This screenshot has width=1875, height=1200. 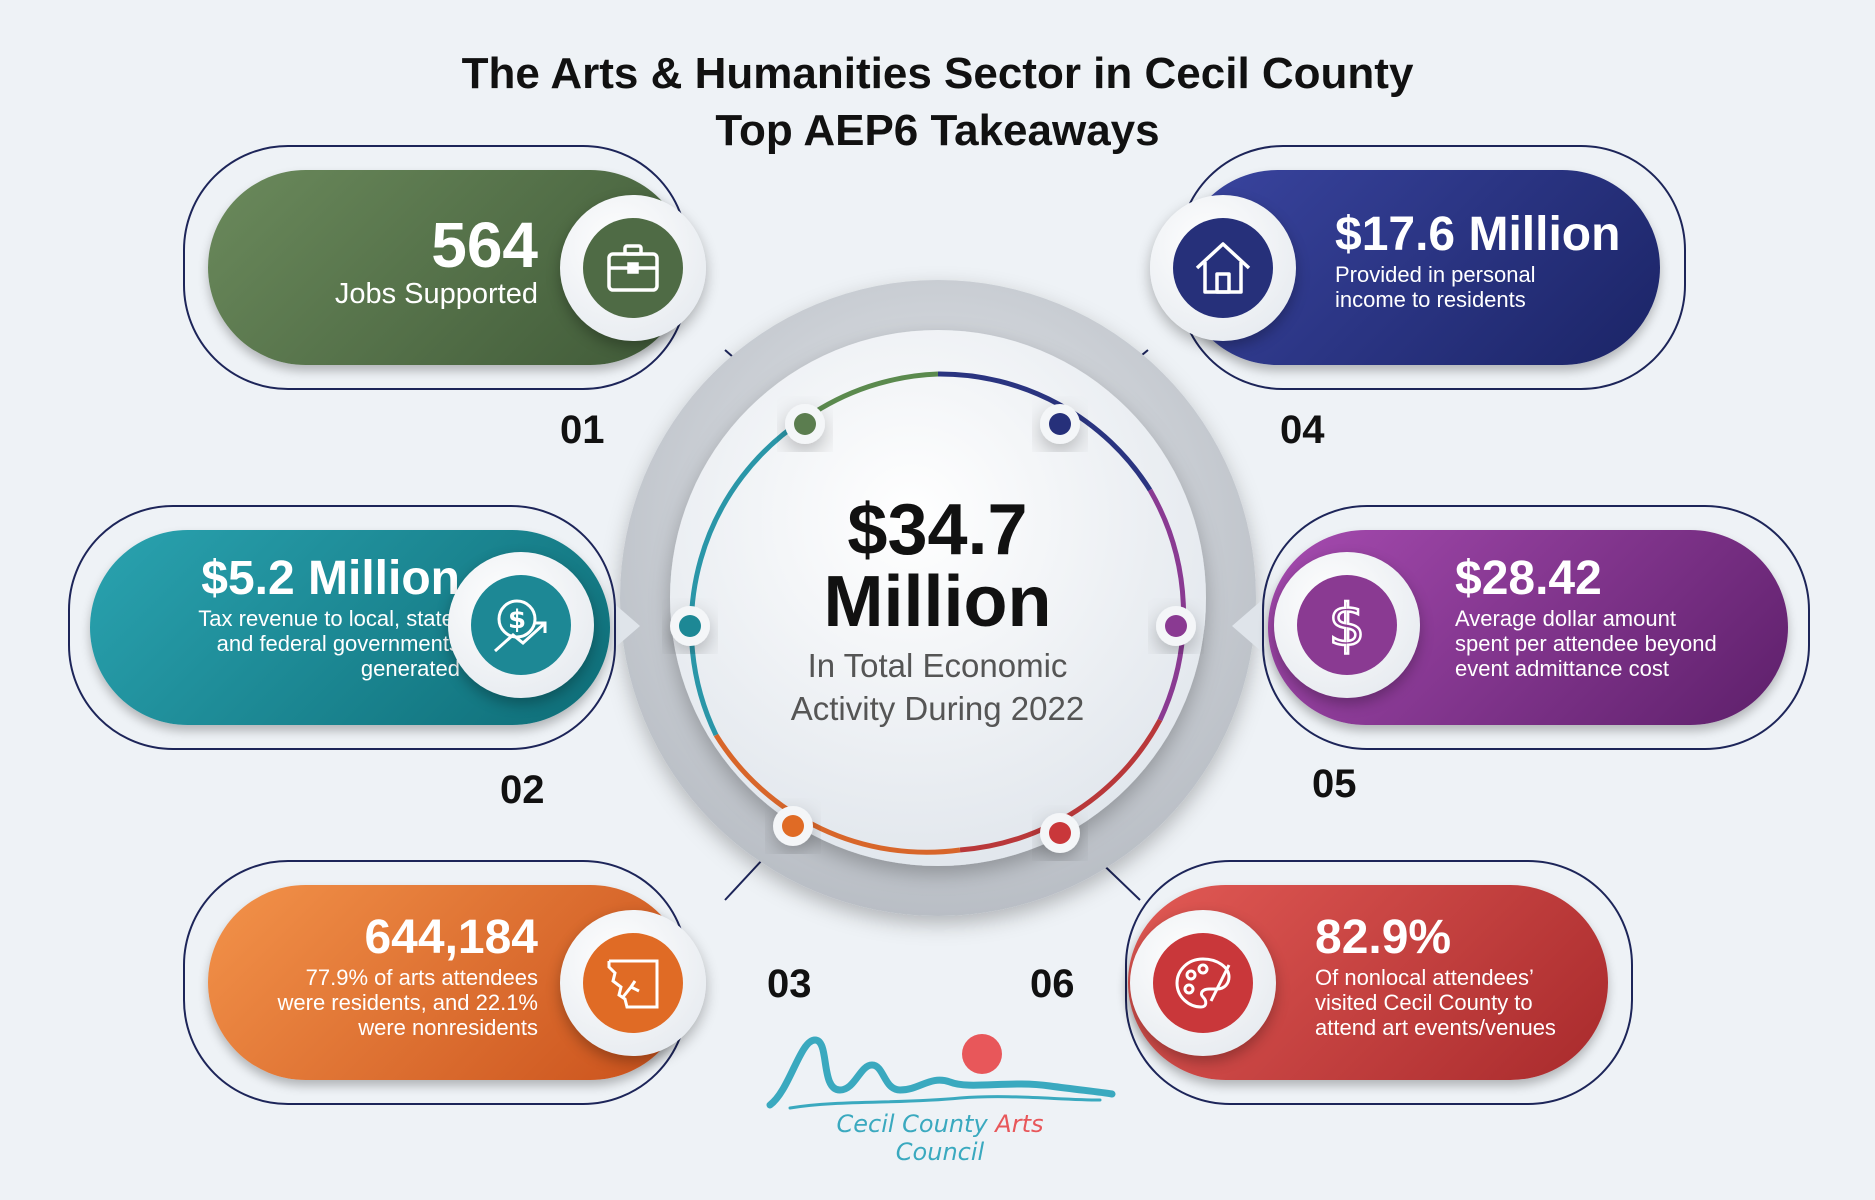 I want to click on infographic-subtitle: Top AEP6 Takeaways, so click(x=937, y=130).